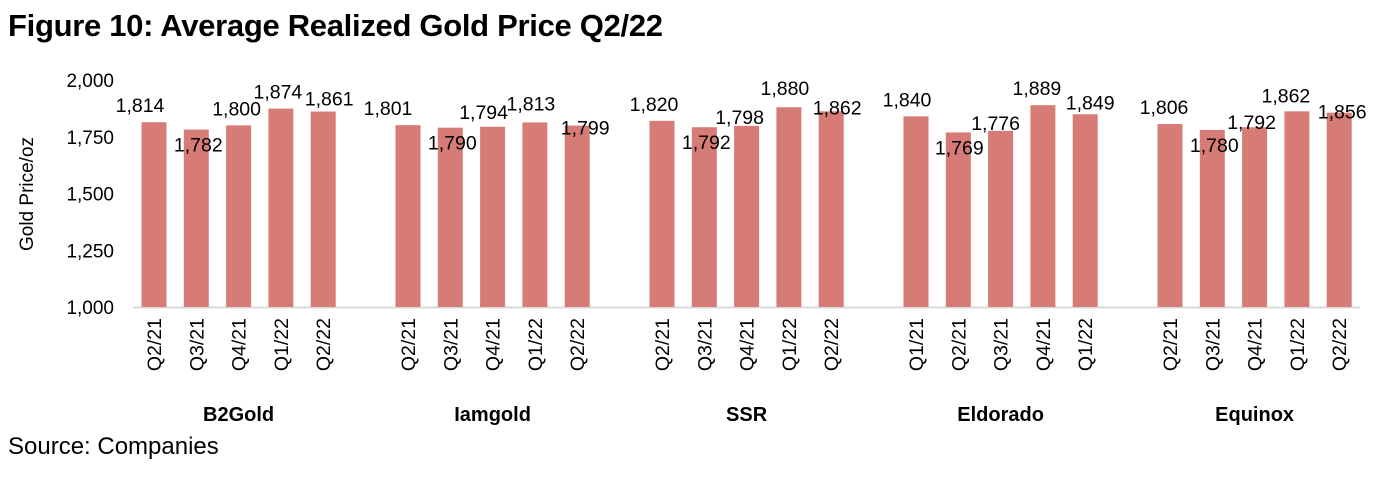 Image resolution: width=1386 pixels, height=481 pixels. I want to click on data-label: 1,769, so click(959, 148).